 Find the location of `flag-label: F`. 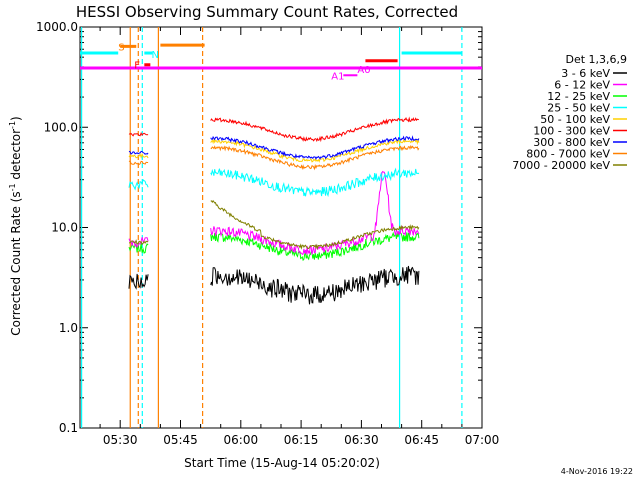

flag-label: F is located at coordinates (137, 65).